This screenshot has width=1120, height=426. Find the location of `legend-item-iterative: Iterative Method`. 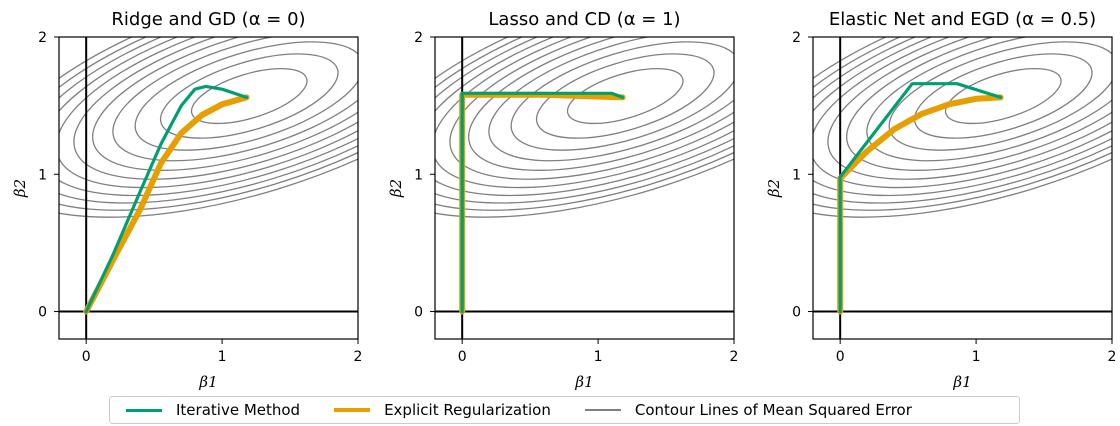

legend-item-iterative: Iterative Method is located at coordinates (213, 410).